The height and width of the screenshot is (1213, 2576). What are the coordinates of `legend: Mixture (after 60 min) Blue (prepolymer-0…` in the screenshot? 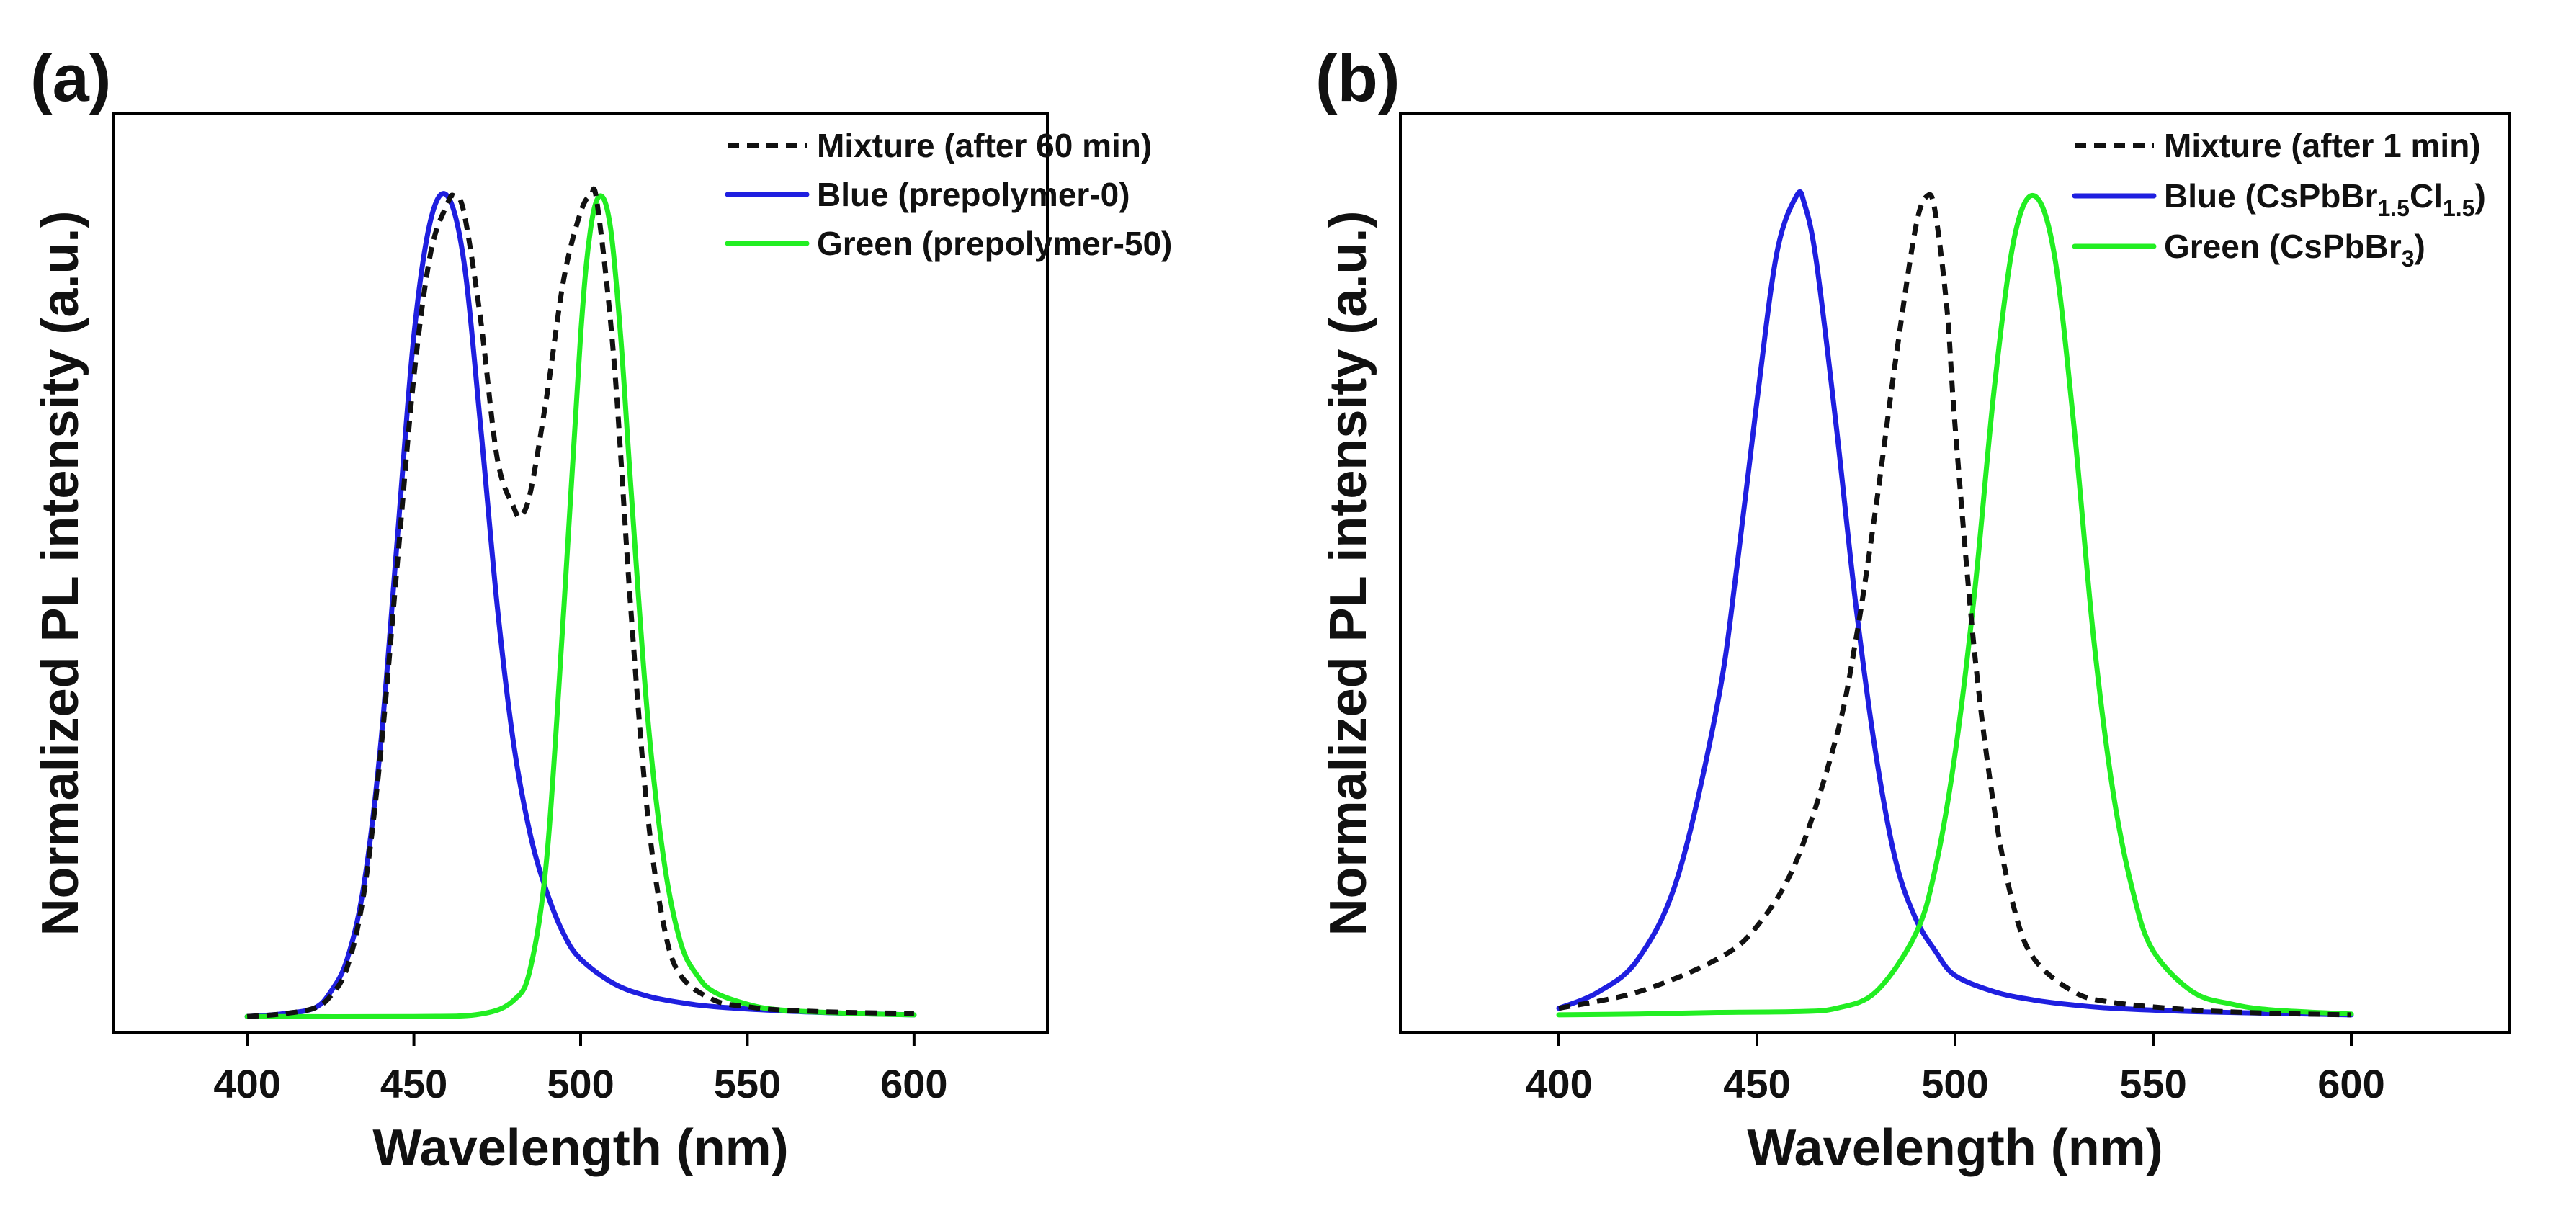 It's located at (948, 195).